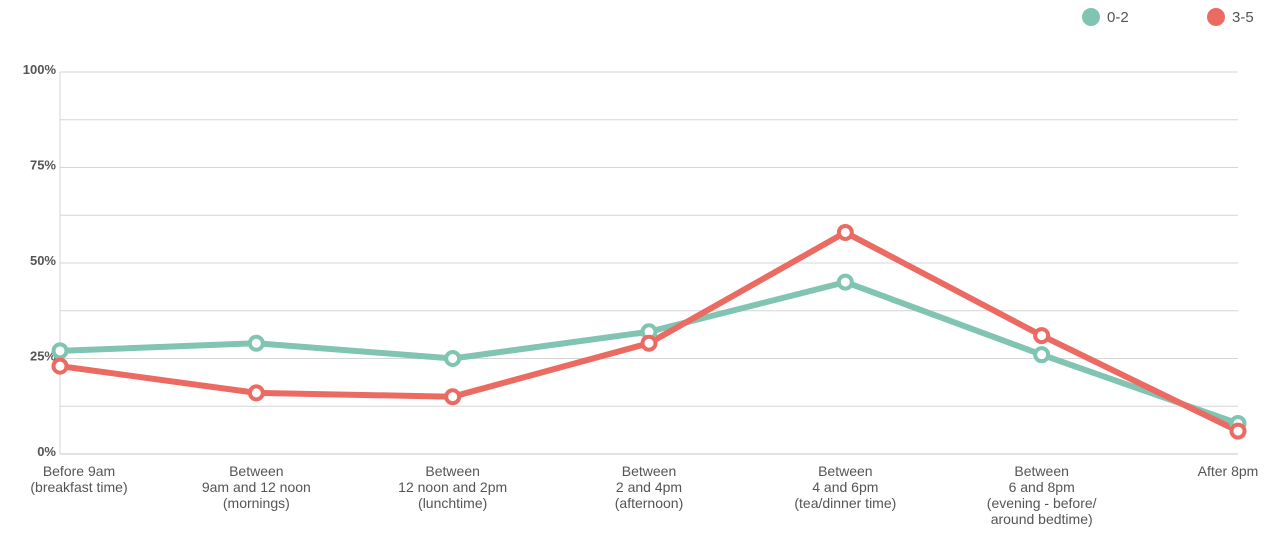  What do you see at coordinates (1168, 17) in the screenshot?
I see `legend: 0-2 3-5` at bounding box center [1168, 17].